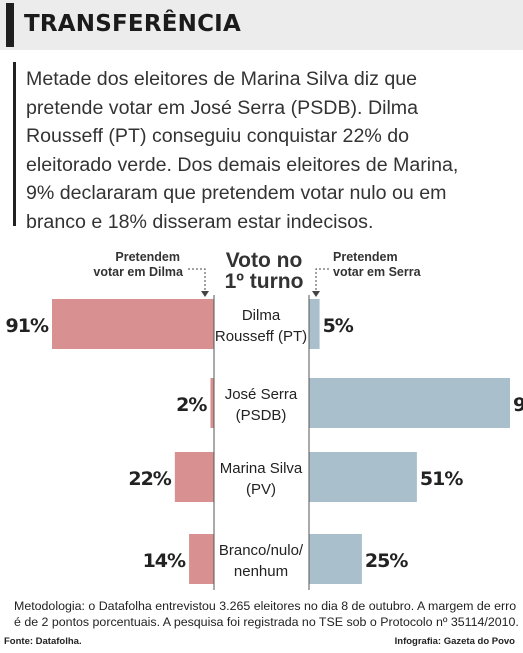 Image resolution: width=523 pixels, height=653 pixels. I want to click on left-header-pointer, so click(197, 280).